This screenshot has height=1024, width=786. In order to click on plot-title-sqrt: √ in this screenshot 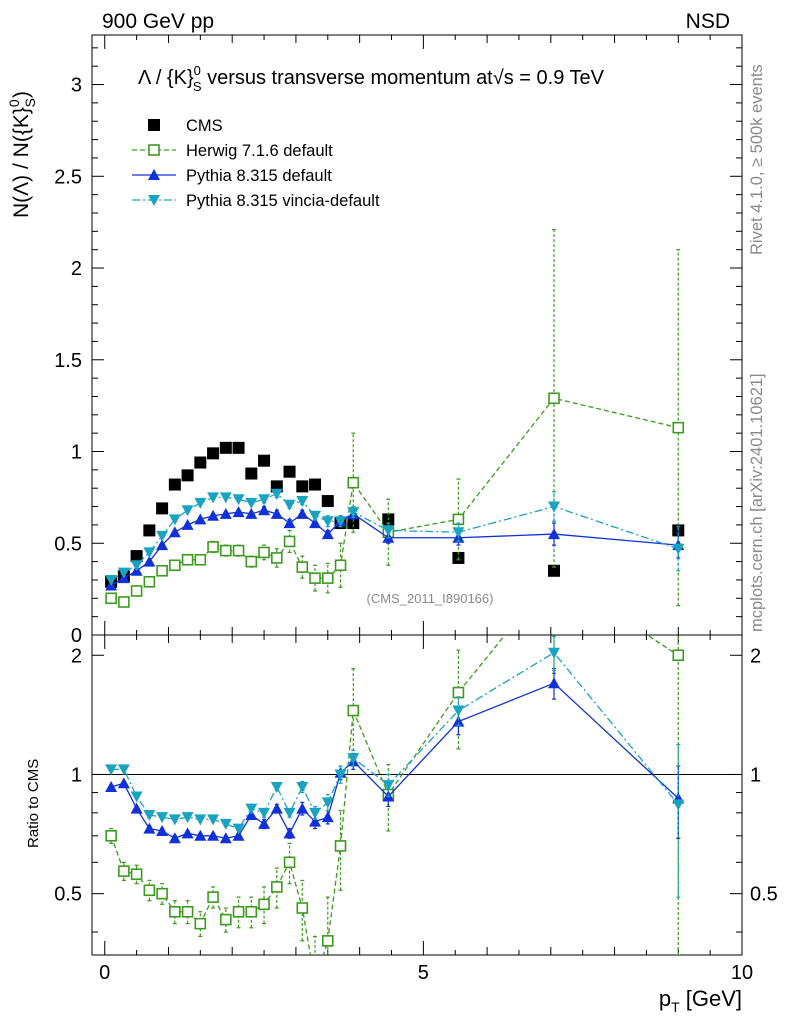, I will do `click(498, 78)`.